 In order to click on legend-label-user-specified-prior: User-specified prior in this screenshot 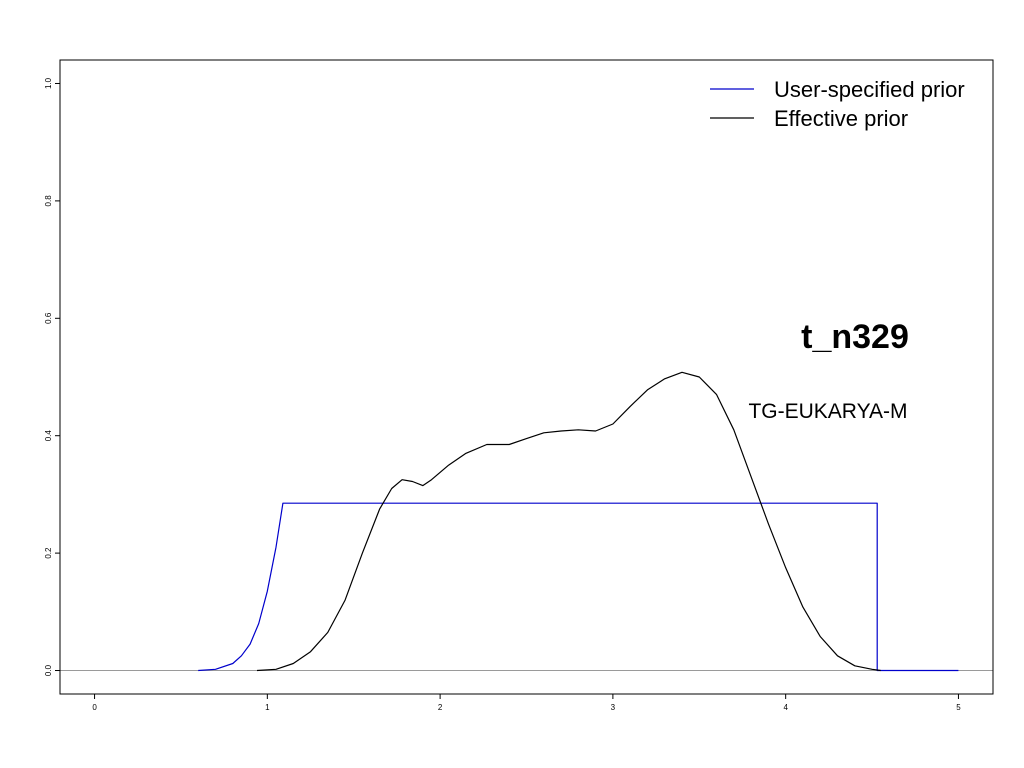, I will do `click(869, 89)`.